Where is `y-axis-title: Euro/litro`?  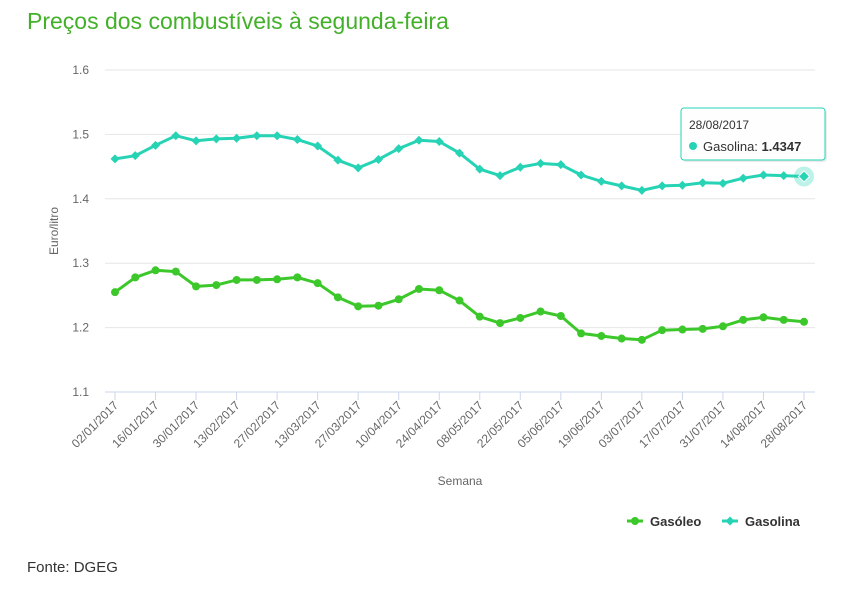
y-axis-title: Euro/litro is located at coordinates (54, 231).